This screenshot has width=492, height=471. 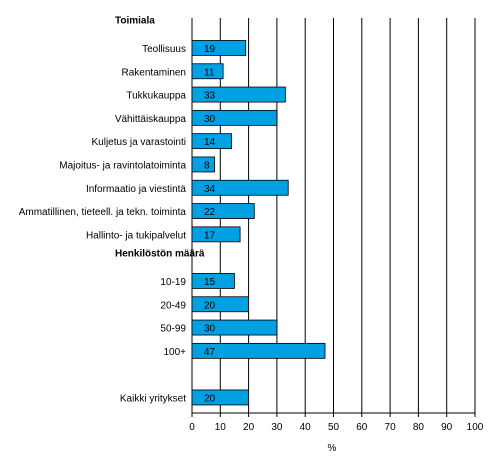 What do you see at coordinates (306, 427) in the screenshot?
I see `x-tick-label: 40` at bounding box center [306, 427].